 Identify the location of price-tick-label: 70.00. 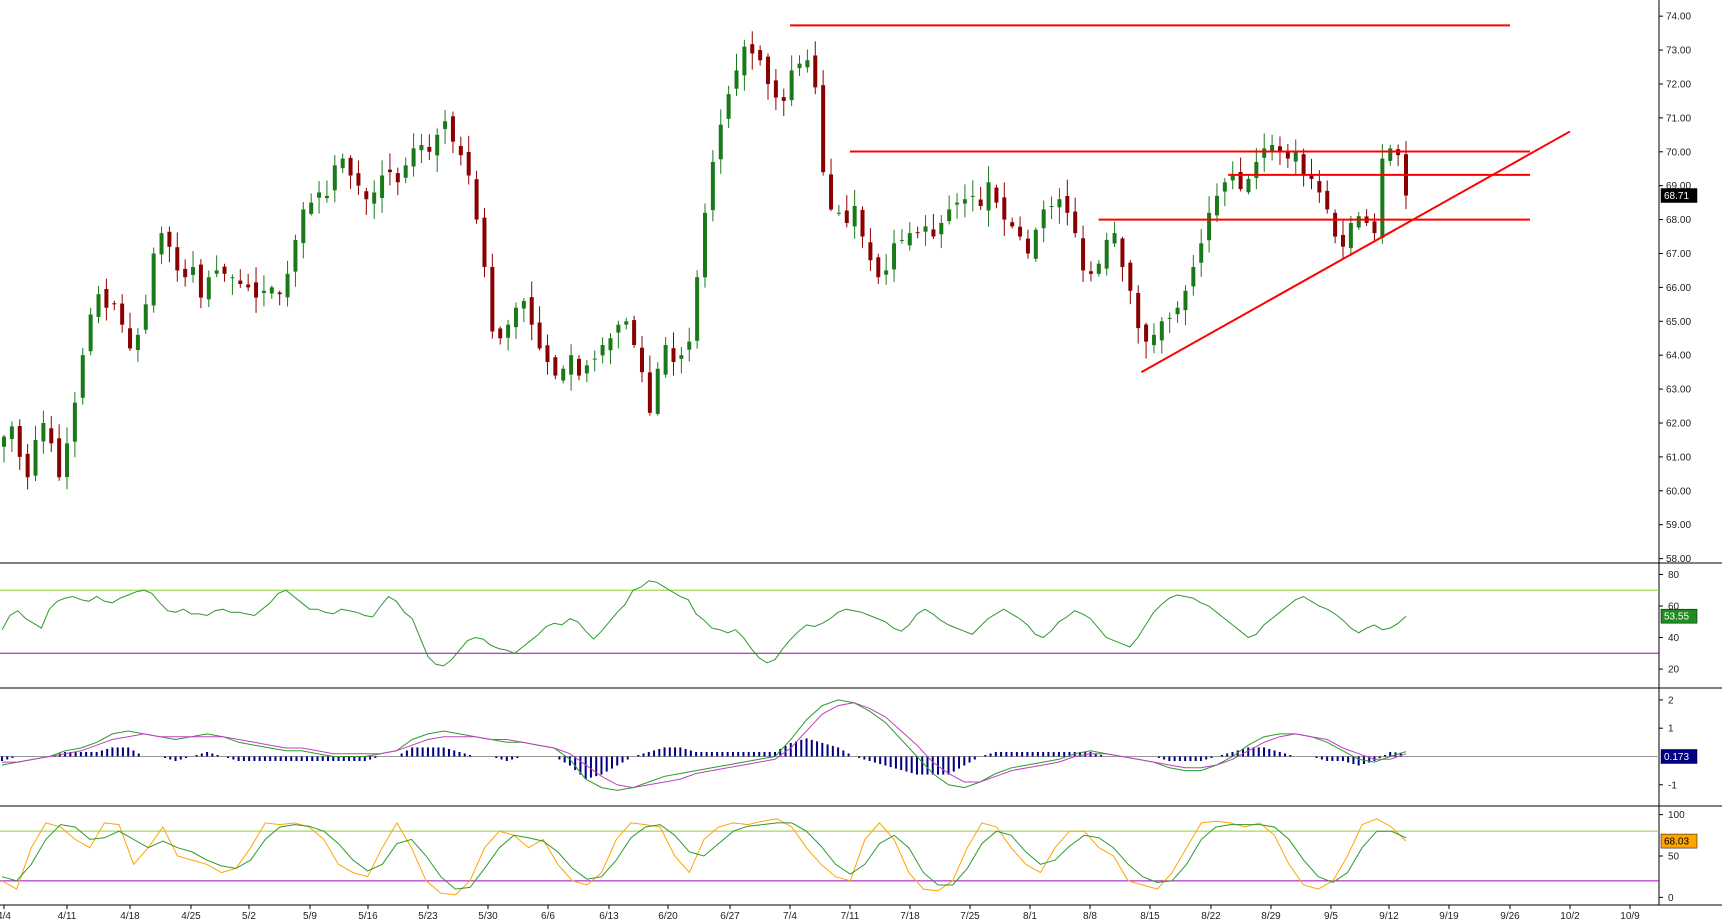
(1678, 152).